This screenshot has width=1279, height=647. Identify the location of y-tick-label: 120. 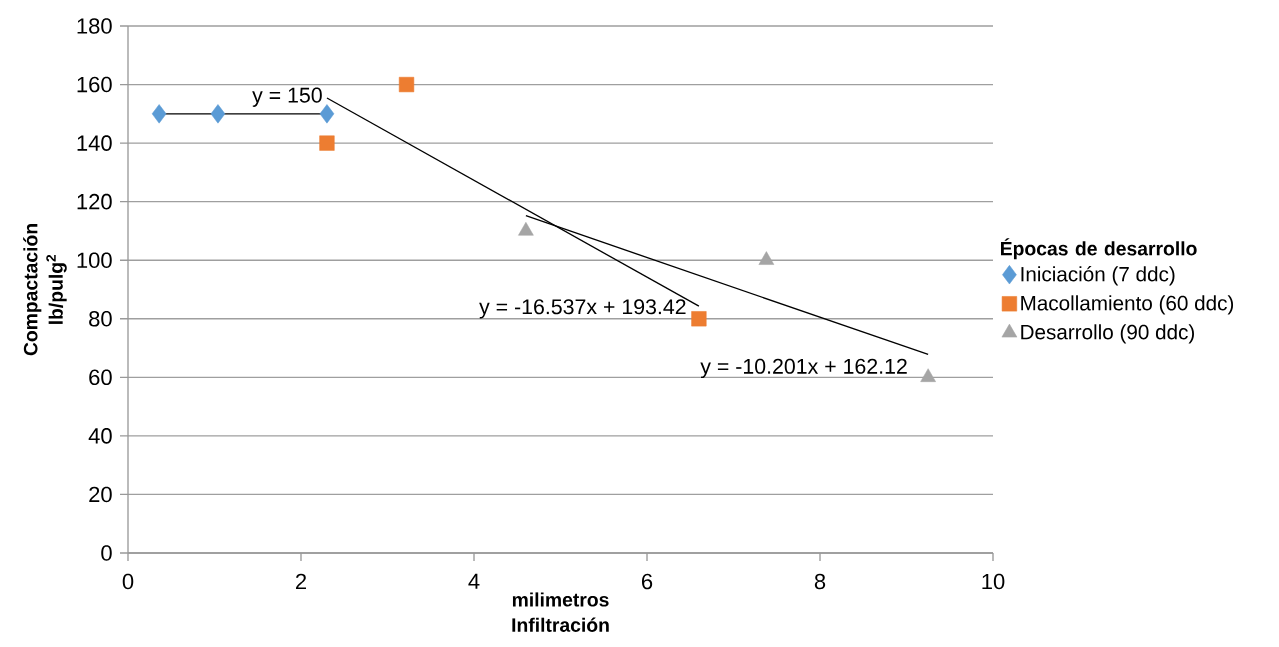
(94, 201).